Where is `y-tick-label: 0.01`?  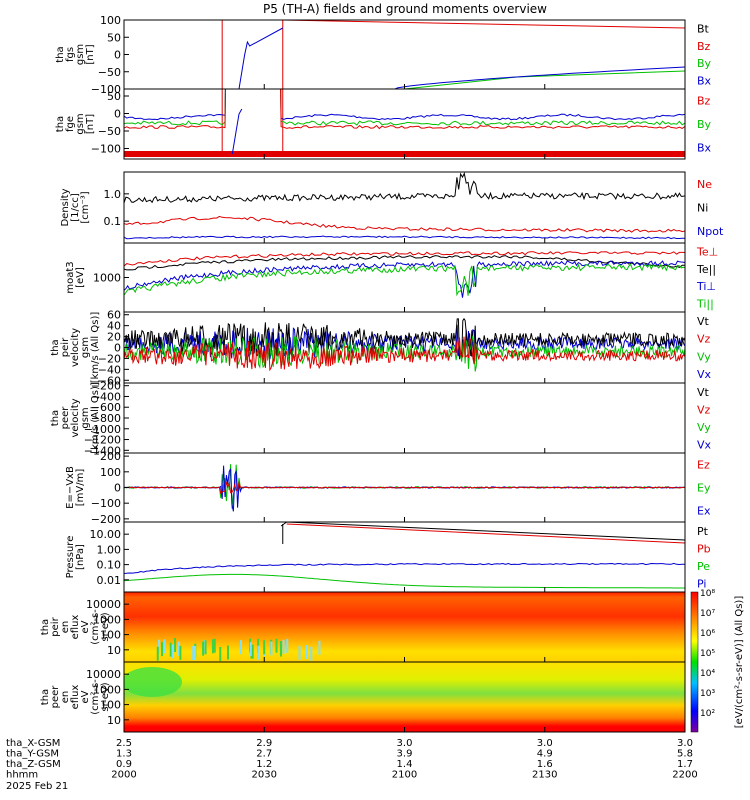
y-tick-label: 0.01 is located at coordinates (109, 580).